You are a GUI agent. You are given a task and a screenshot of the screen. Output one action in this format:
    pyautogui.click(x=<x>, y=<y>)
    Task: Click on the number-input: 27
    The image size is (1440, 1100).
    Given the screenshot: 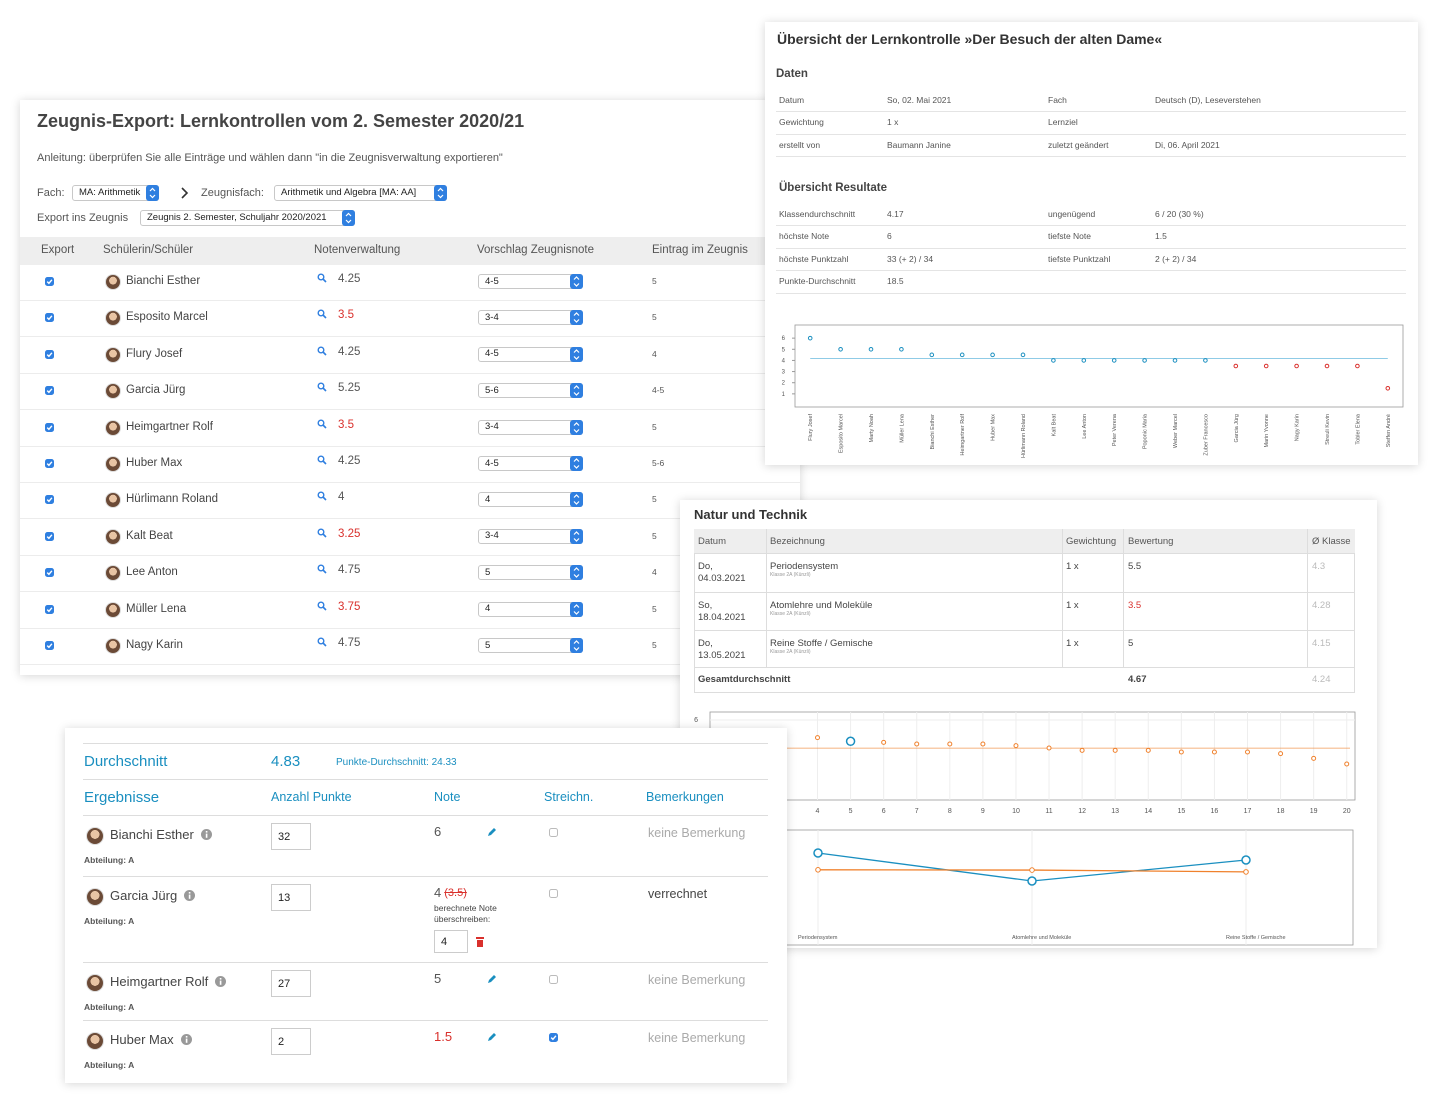 What is the action you would take?
    pyautogui.click(x=291, y=983)
    